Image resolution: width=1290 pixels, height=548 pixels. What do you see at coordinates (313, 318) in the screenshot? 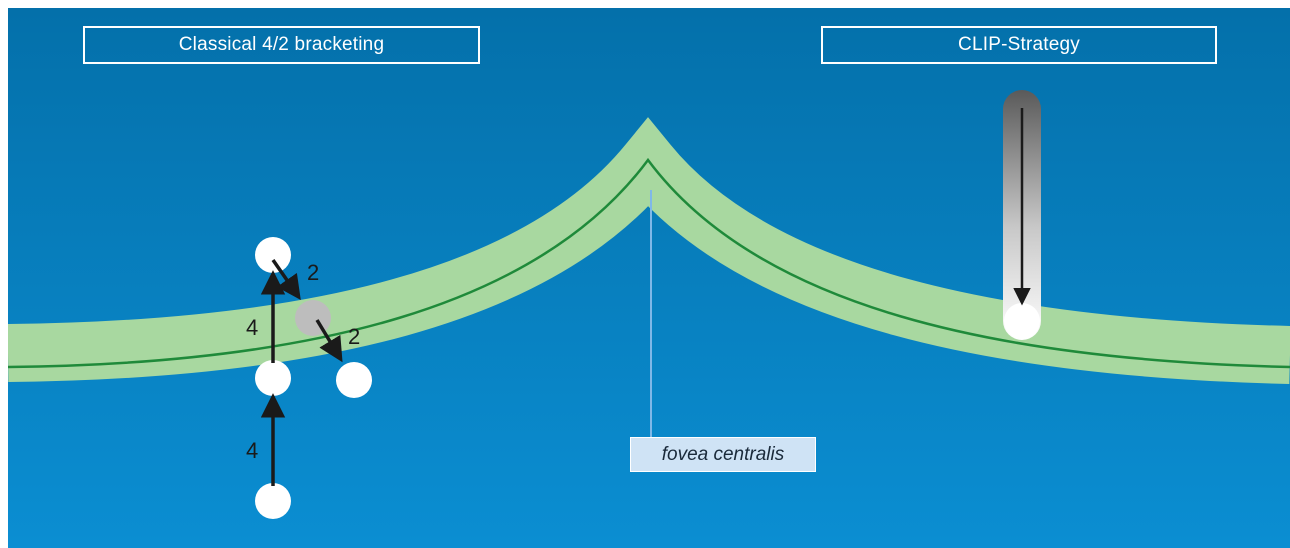
I see `stimulus-gray` at bounding box center [313, 318].